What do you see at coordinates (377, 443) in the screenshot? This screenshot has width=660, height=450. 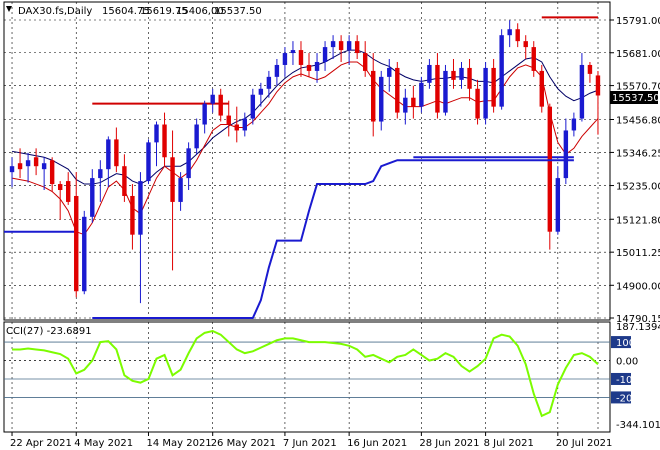 I see `date-tick-label: 16 Jun 2021` at bounding box center [377, 443].